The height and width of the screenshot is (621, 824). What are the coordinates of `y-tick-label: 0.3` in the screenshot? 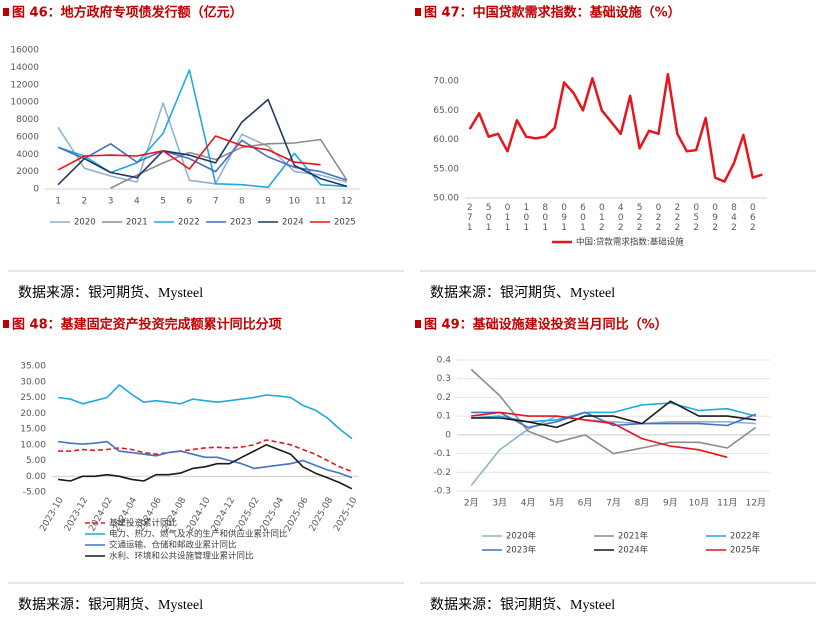 It's located at (444, 379).